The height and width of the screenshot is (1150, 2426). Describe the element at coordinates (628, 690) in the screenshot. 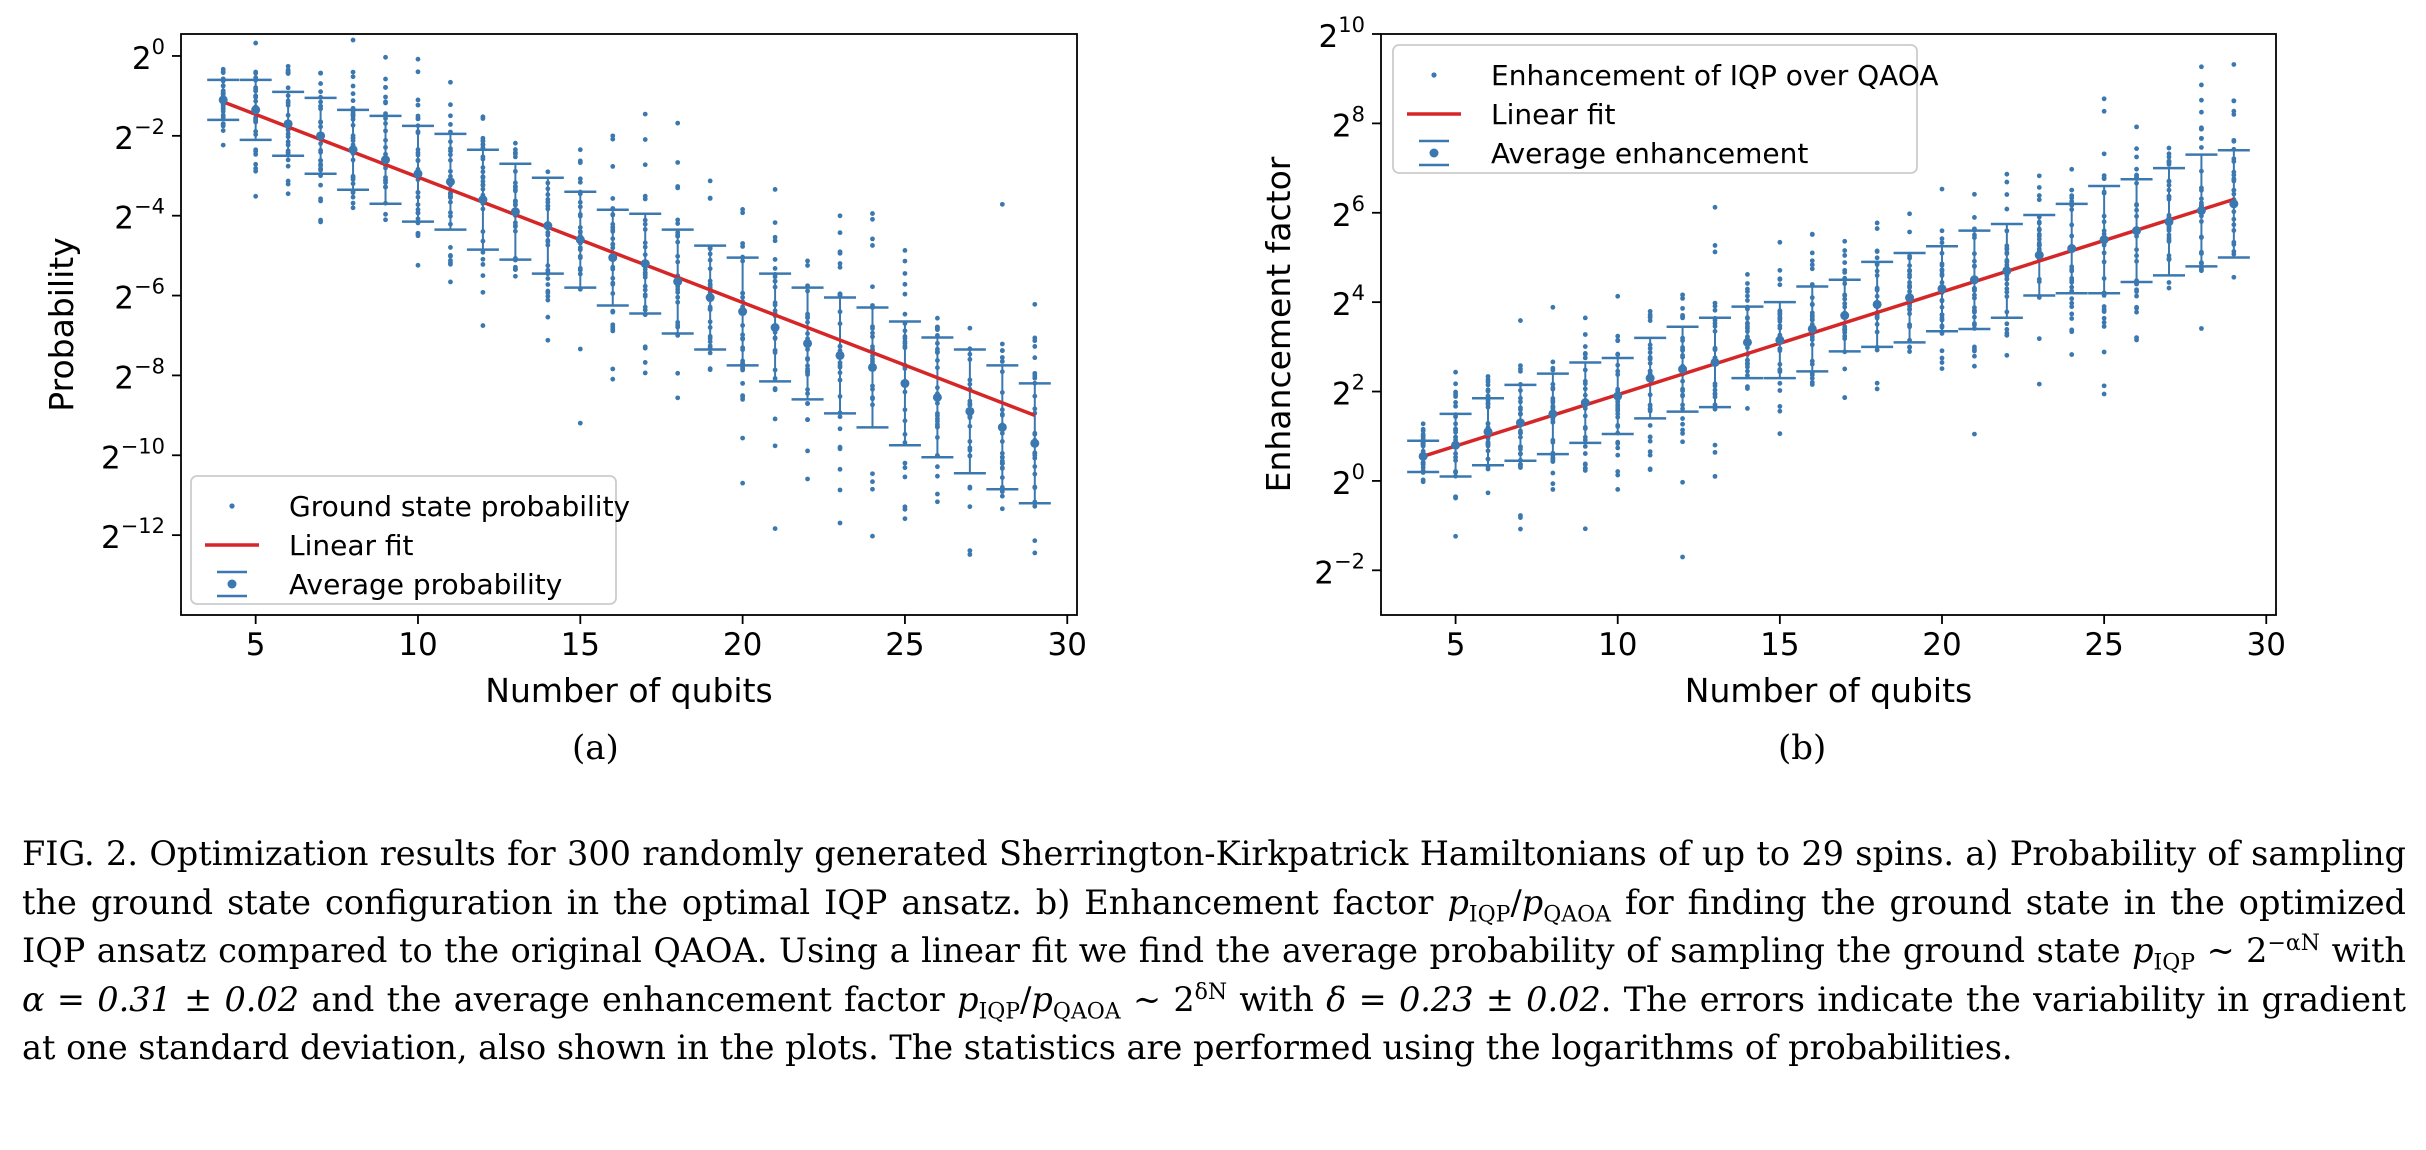

I see `x-axis-label: Number of qubits` at that location.